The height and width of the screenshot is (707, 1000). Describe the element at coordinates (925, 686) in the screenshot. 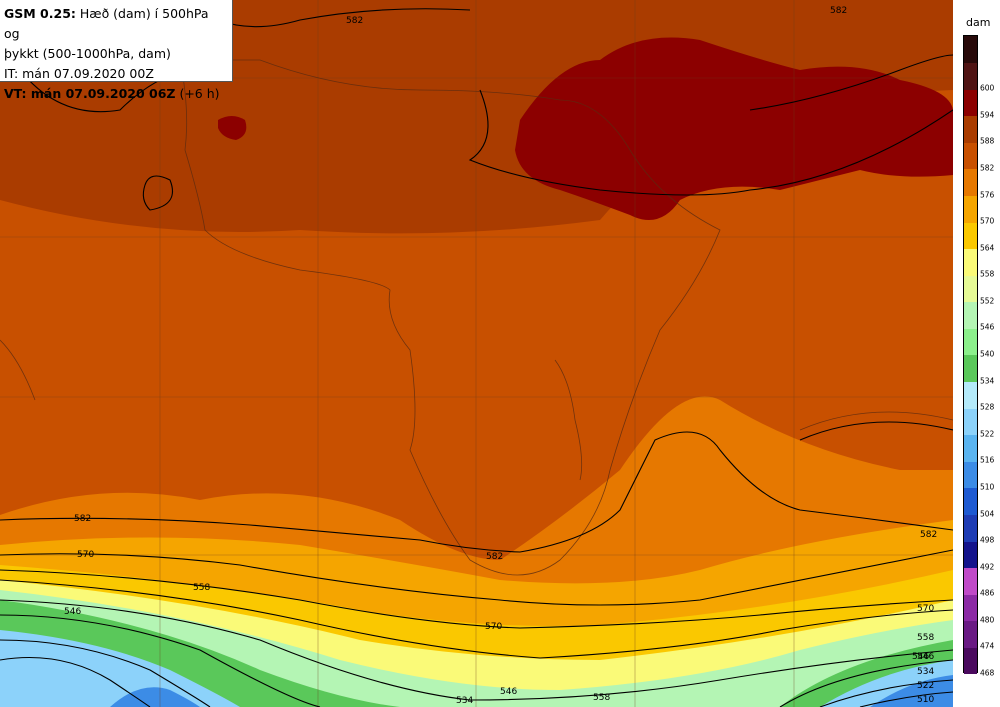

I see `contour-label: 522` at that location.